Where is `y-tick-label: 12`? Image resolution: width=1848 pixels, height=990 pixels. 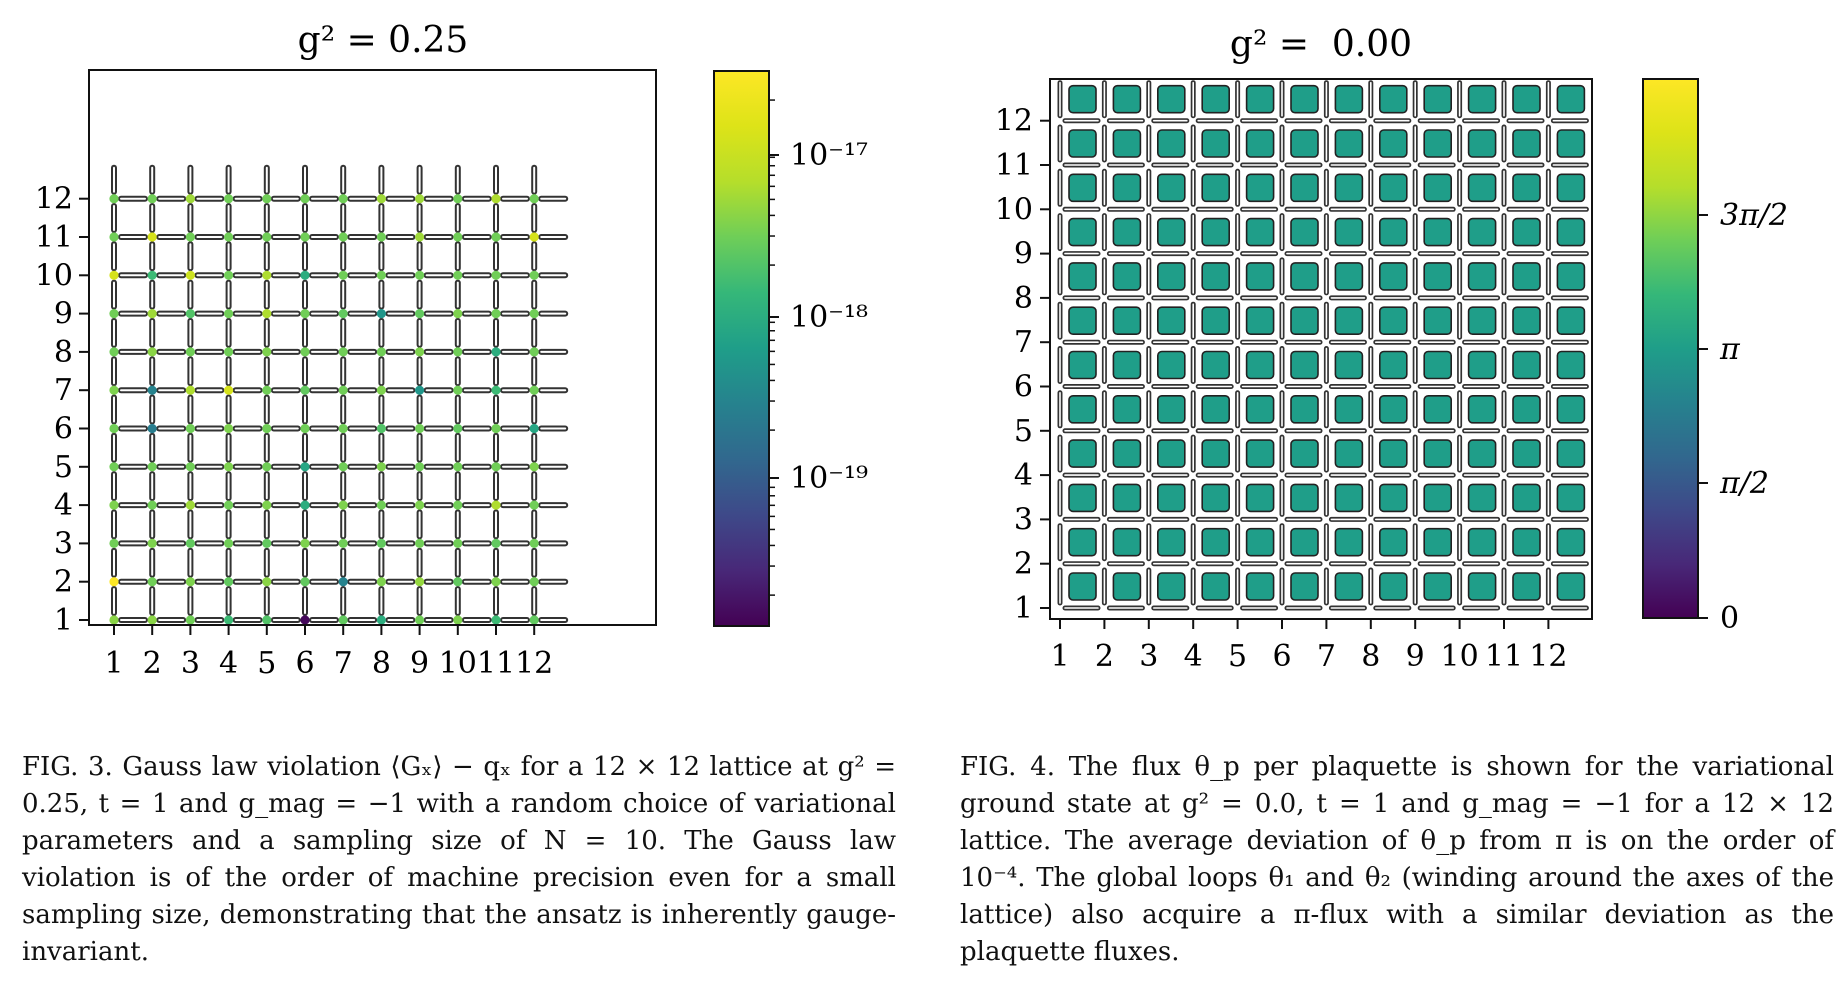 y-tick-label: 12 is located at coordinates (54, 199).